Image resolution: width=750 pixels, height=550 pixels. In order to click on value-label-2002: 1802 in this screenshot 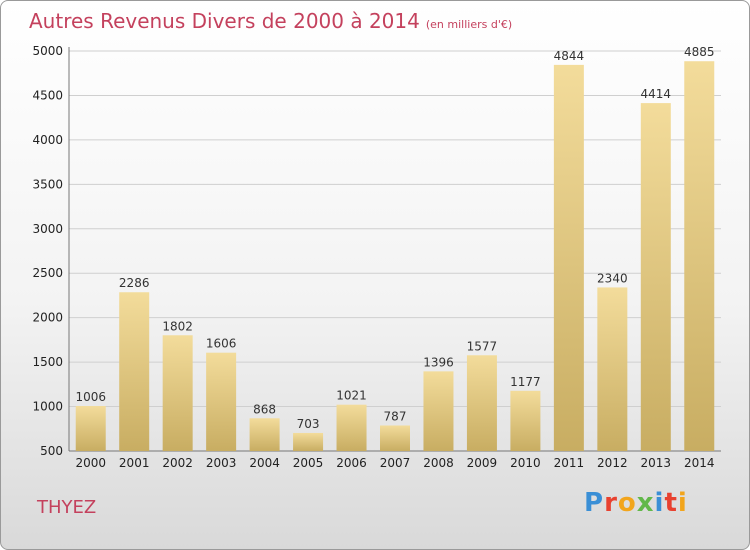, I will do `click(177, 326)`.